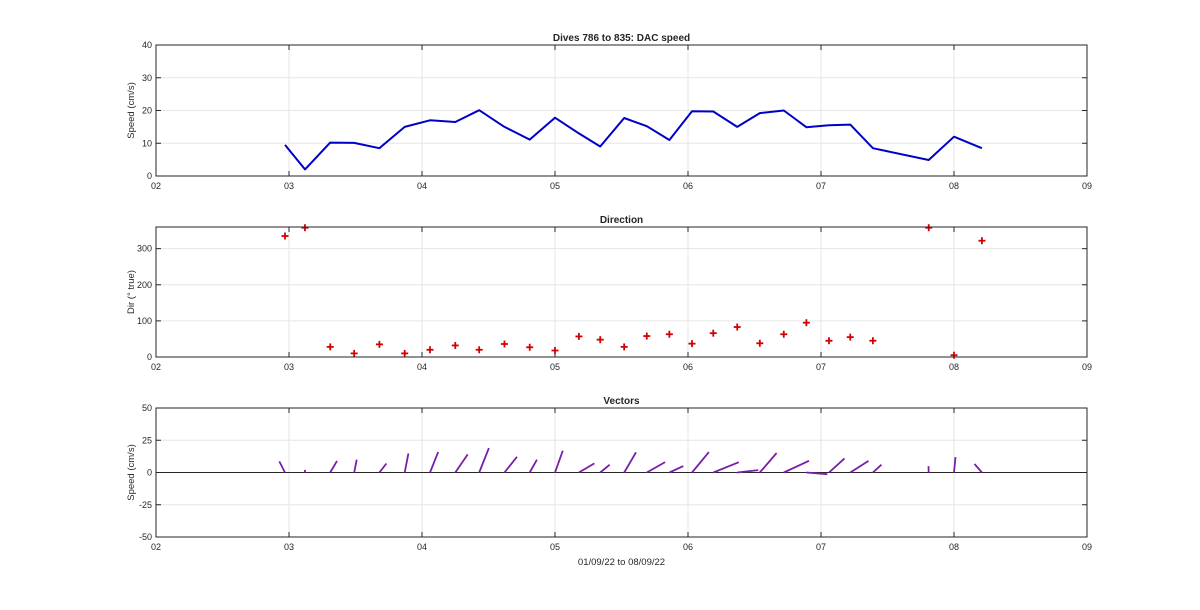 This screenshot has width=1200, height=610. Describe the element at coordinates (144, 249) in the screenshot. I see `y-tick-label: 300` at that location.